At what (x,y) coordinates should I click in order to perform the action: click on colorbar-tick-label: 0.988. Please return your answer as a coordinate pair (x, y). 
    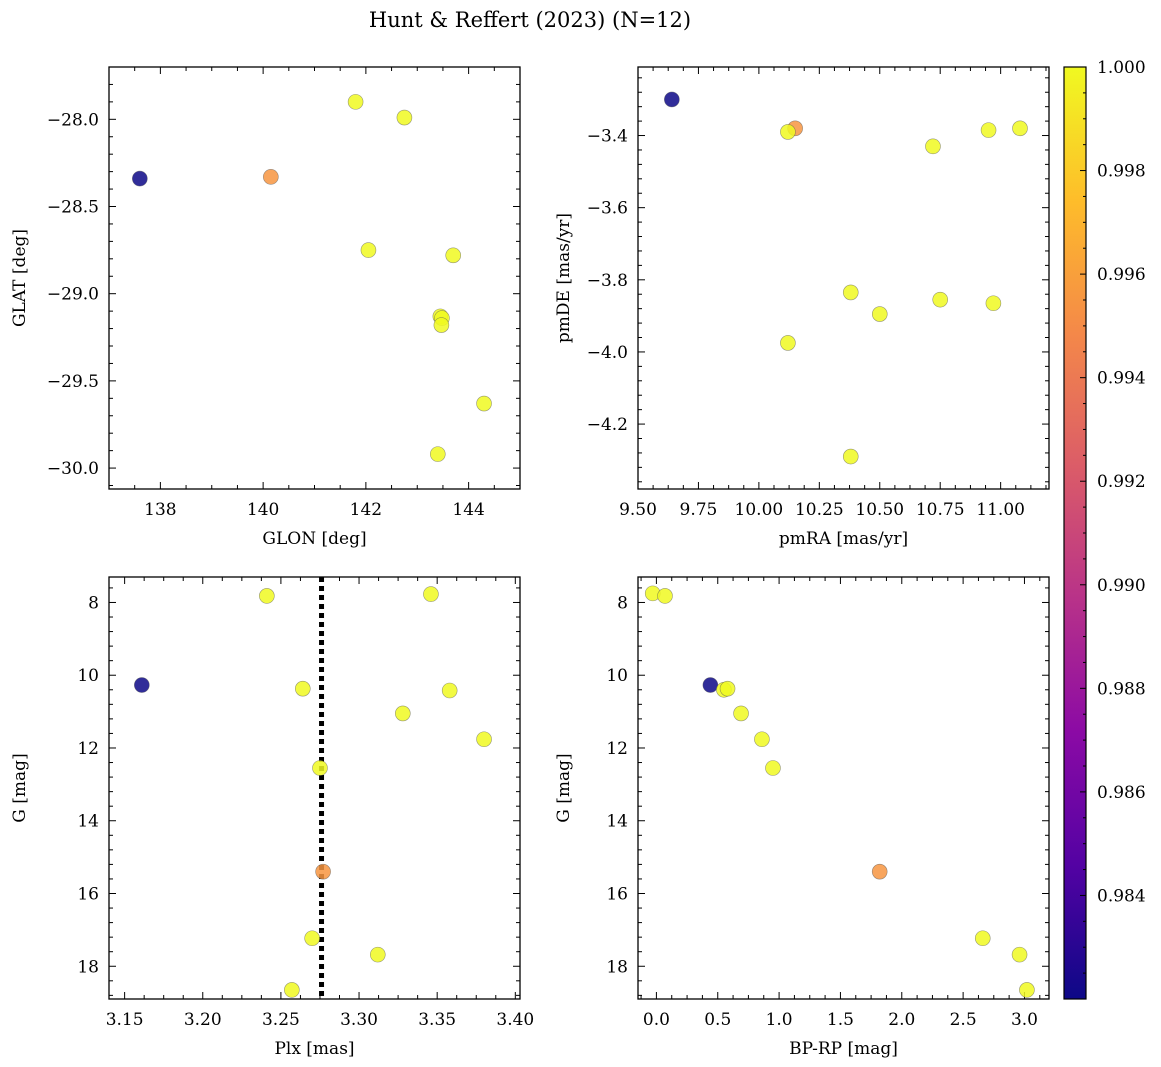
    Looking at the image, I should click on (1121, 689).